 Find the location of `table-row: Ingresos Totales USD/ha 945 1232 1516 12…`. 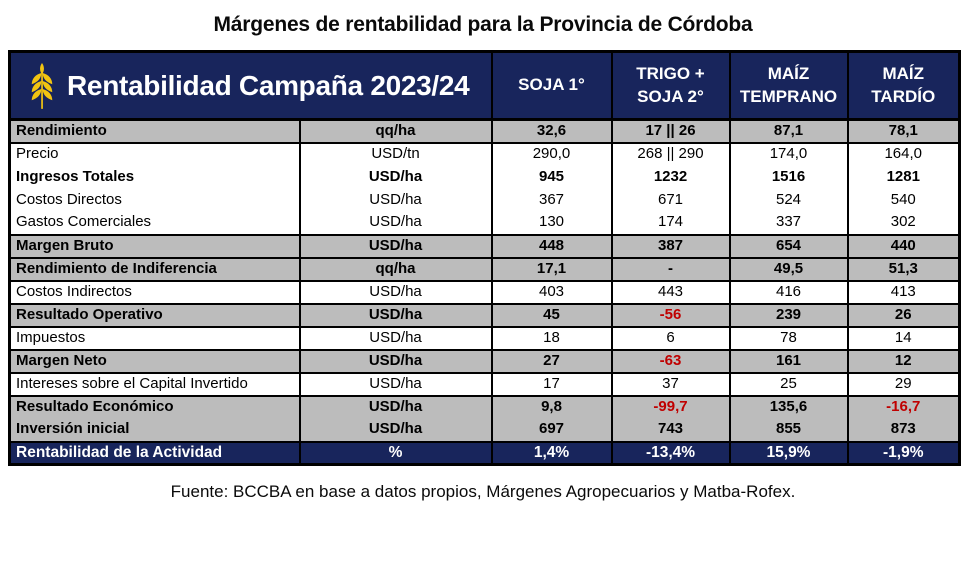

table-row: Ingresos Totales USD/ha 945 1232 1516 12… is located at coordinates (484, 177).